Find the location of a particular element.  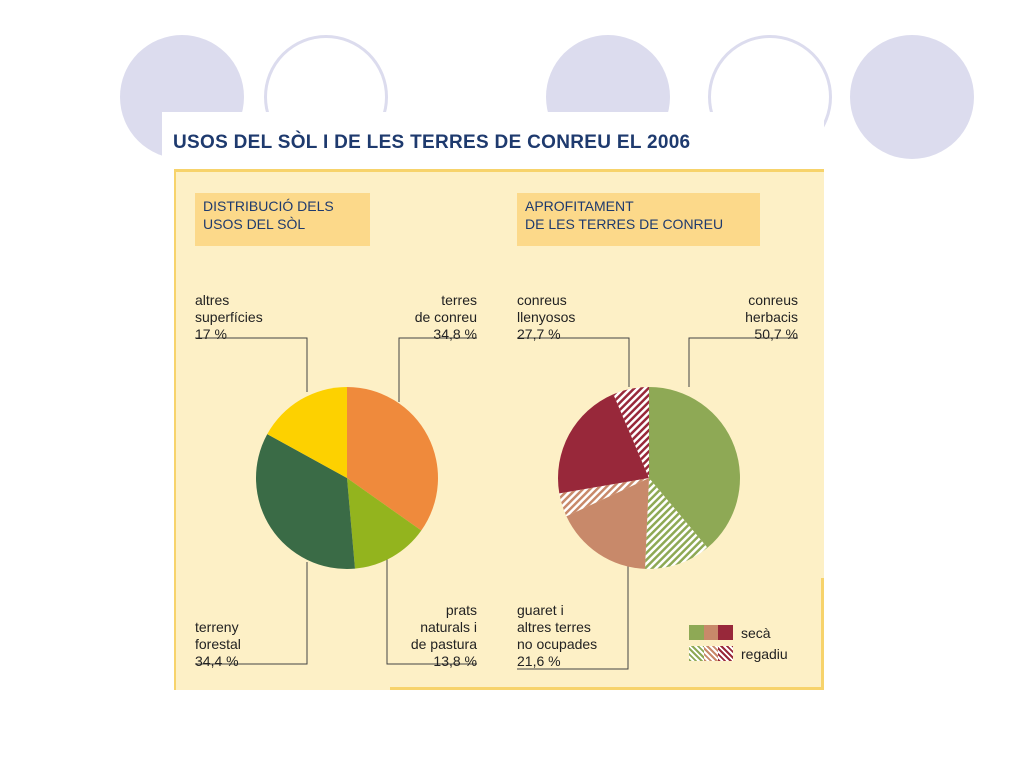

pie-slice-terreny-forestal is located at coordinates (305, 501).